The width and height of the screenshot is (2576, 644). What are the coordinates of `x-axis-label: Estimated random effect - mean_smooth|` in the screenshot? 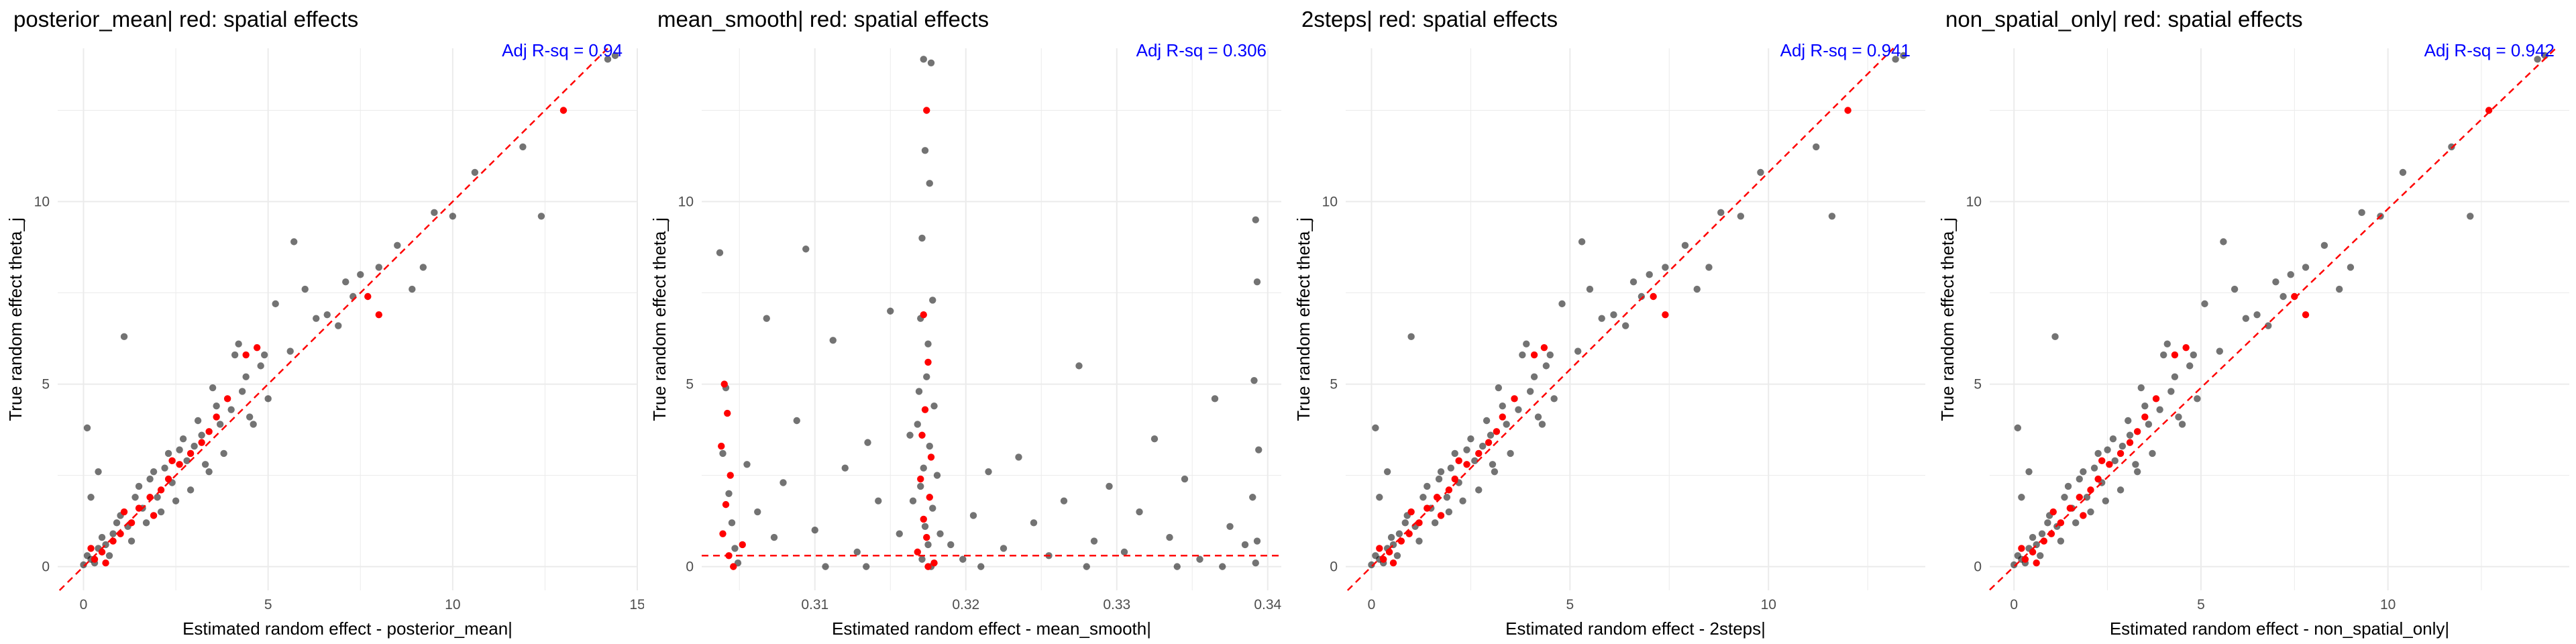 It's located at (991, 629).